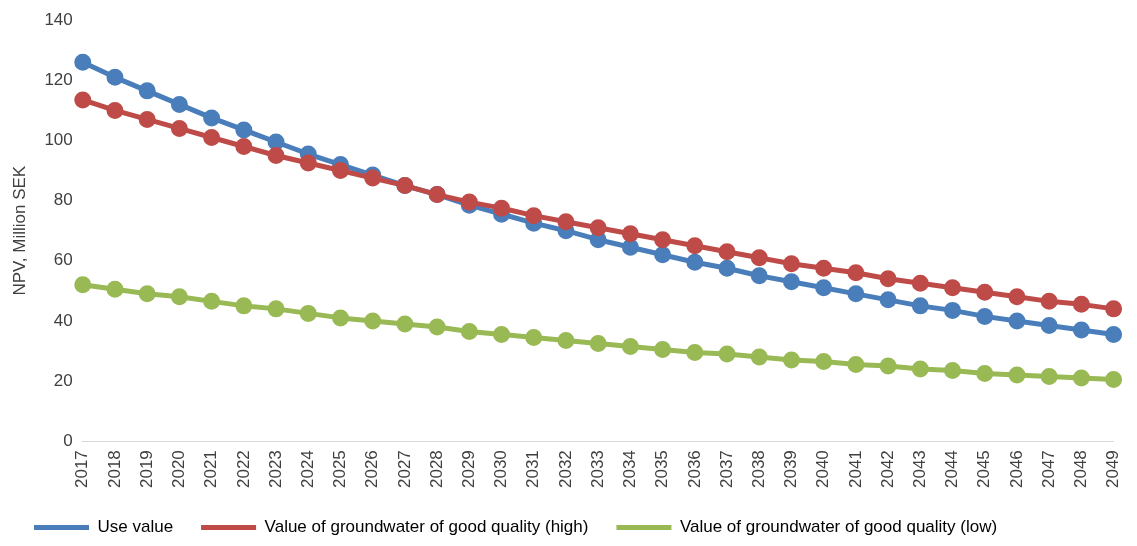 This screenshot has height=546, width=1137. Describe the element at coordinates (565, 469) in the screenshot. I see `x-tick-label: 2032` at that location.